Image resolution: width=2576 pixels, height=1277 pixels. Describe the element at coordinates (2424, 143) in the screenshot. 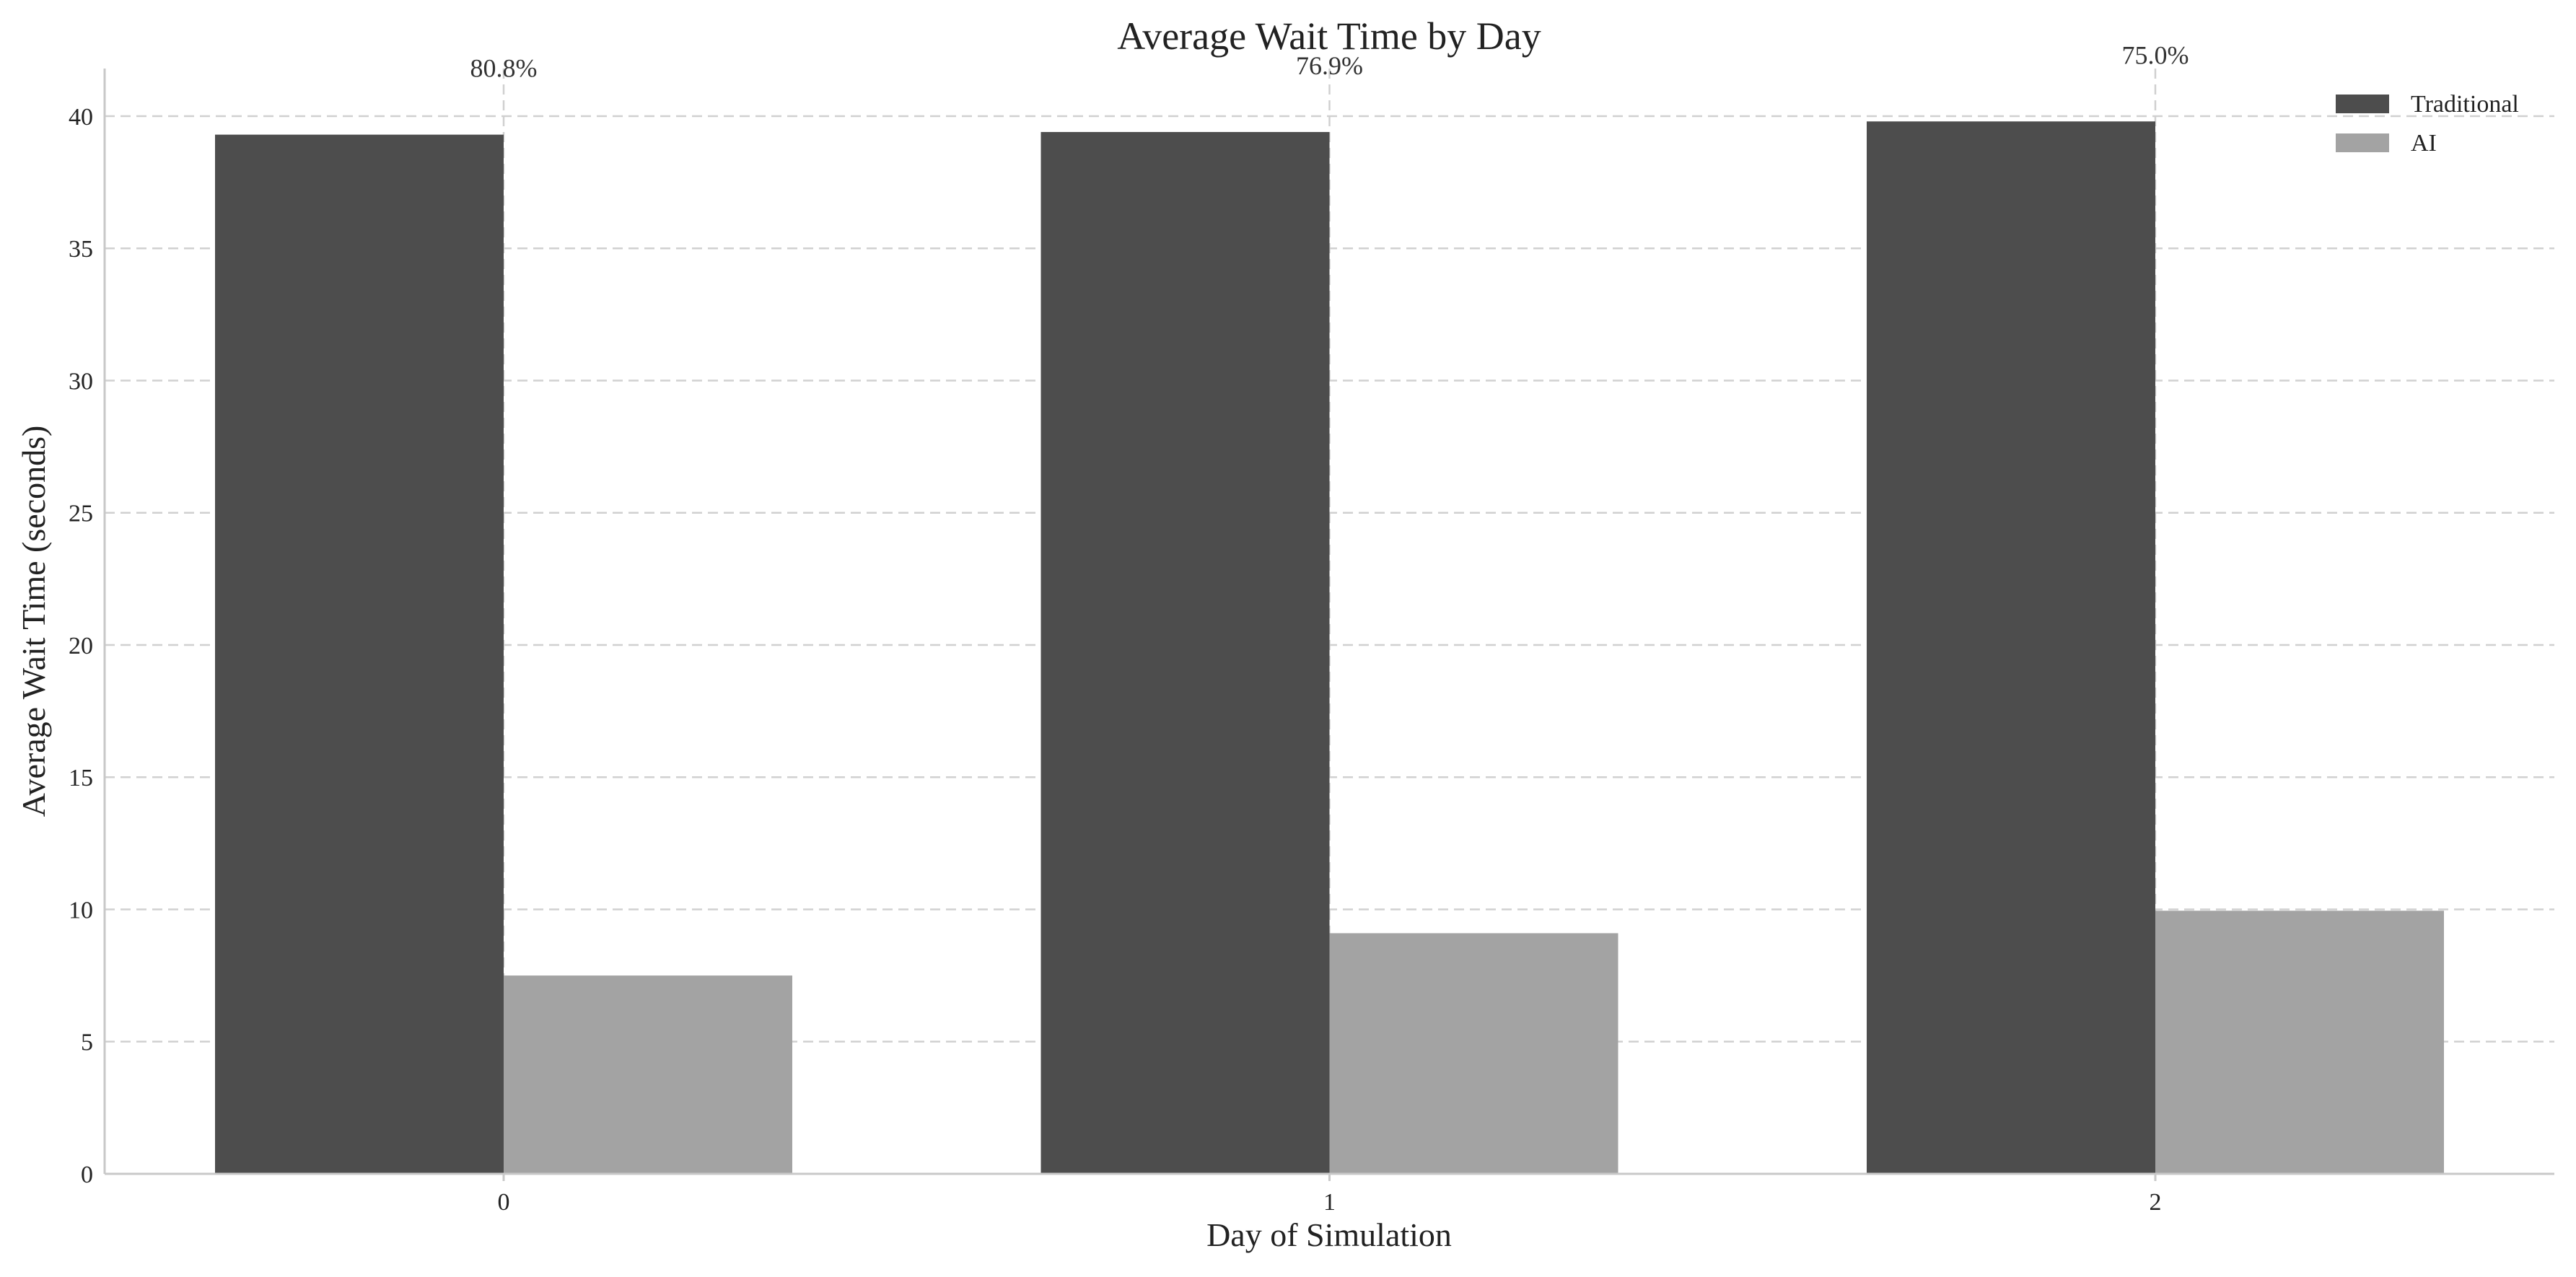

I see `legend-label-ai: AI` at that location.